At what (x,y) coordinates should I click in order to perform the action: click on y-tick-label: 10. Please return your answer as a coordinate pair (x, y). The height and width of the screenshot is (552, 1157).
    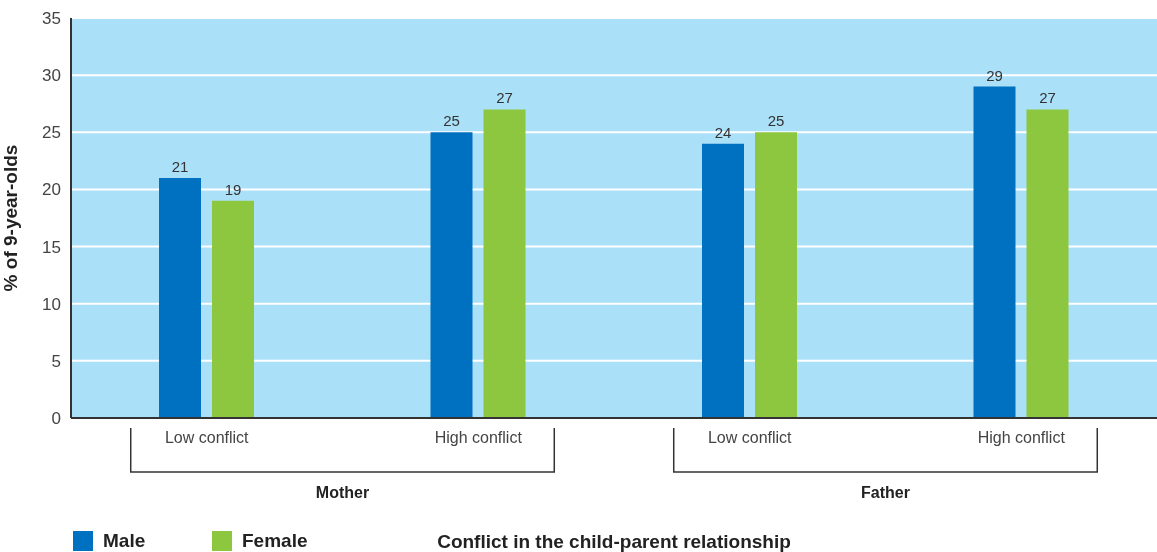
    Looking at the image, I should click on (51, 304).